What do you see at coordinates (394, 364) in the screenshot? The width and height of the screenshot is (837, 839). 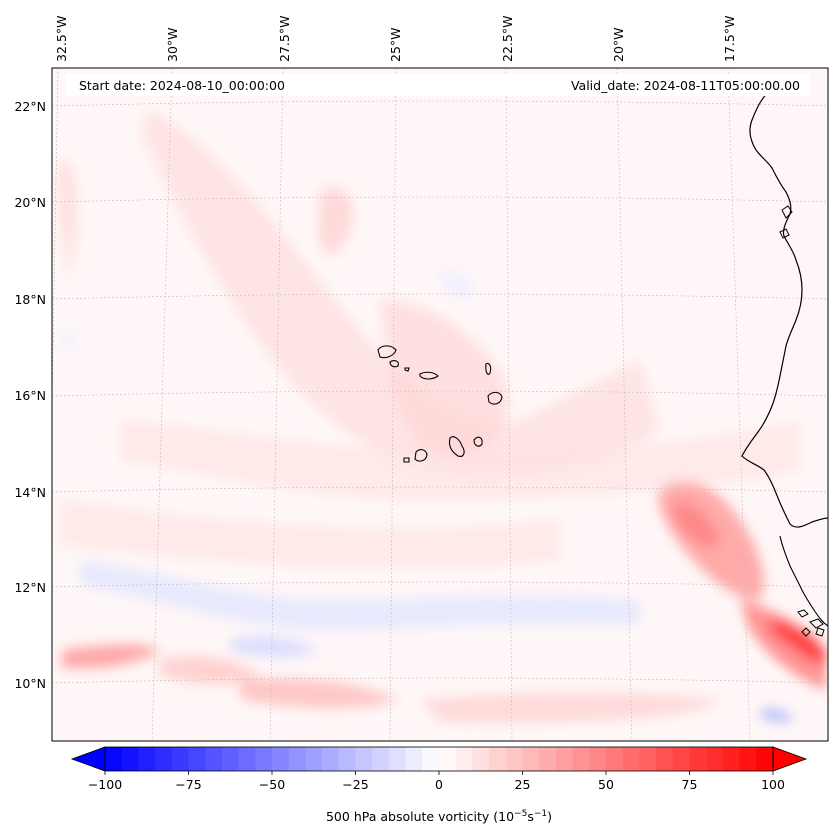 I see `island-sao-vicente` at bounding box center [394, 364].